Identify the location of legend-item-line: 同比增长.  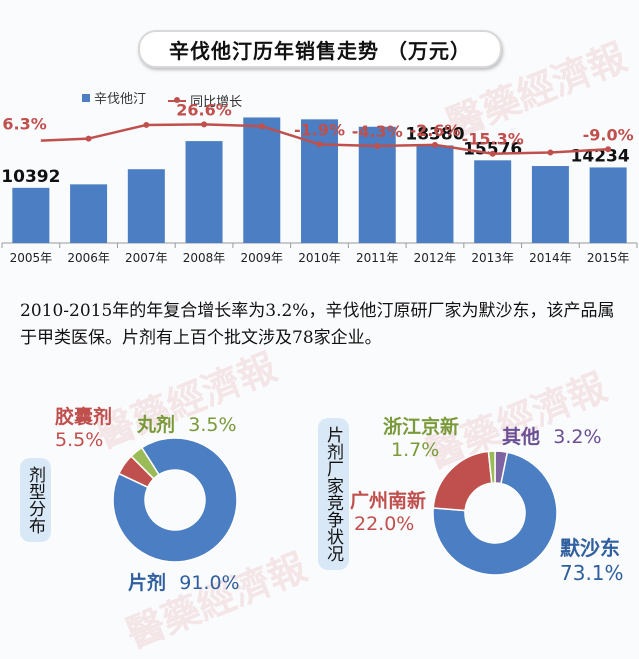
(205, 100).